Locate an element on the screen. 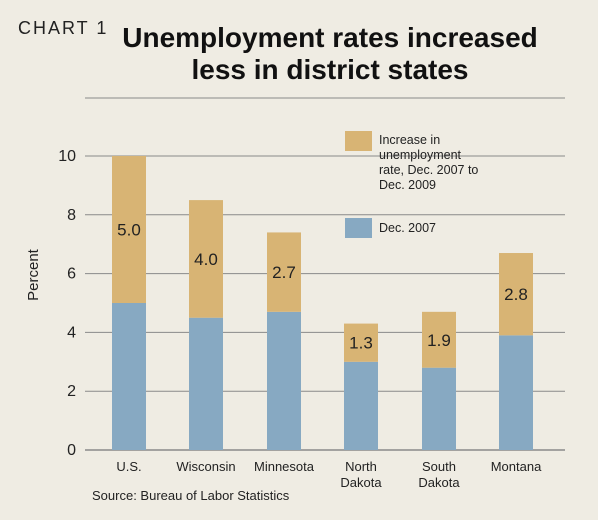 The width and height of the screenshot is (598, 520). source-note: Source: Bureau of Labor Statistics is located at coordinates (191, 495).